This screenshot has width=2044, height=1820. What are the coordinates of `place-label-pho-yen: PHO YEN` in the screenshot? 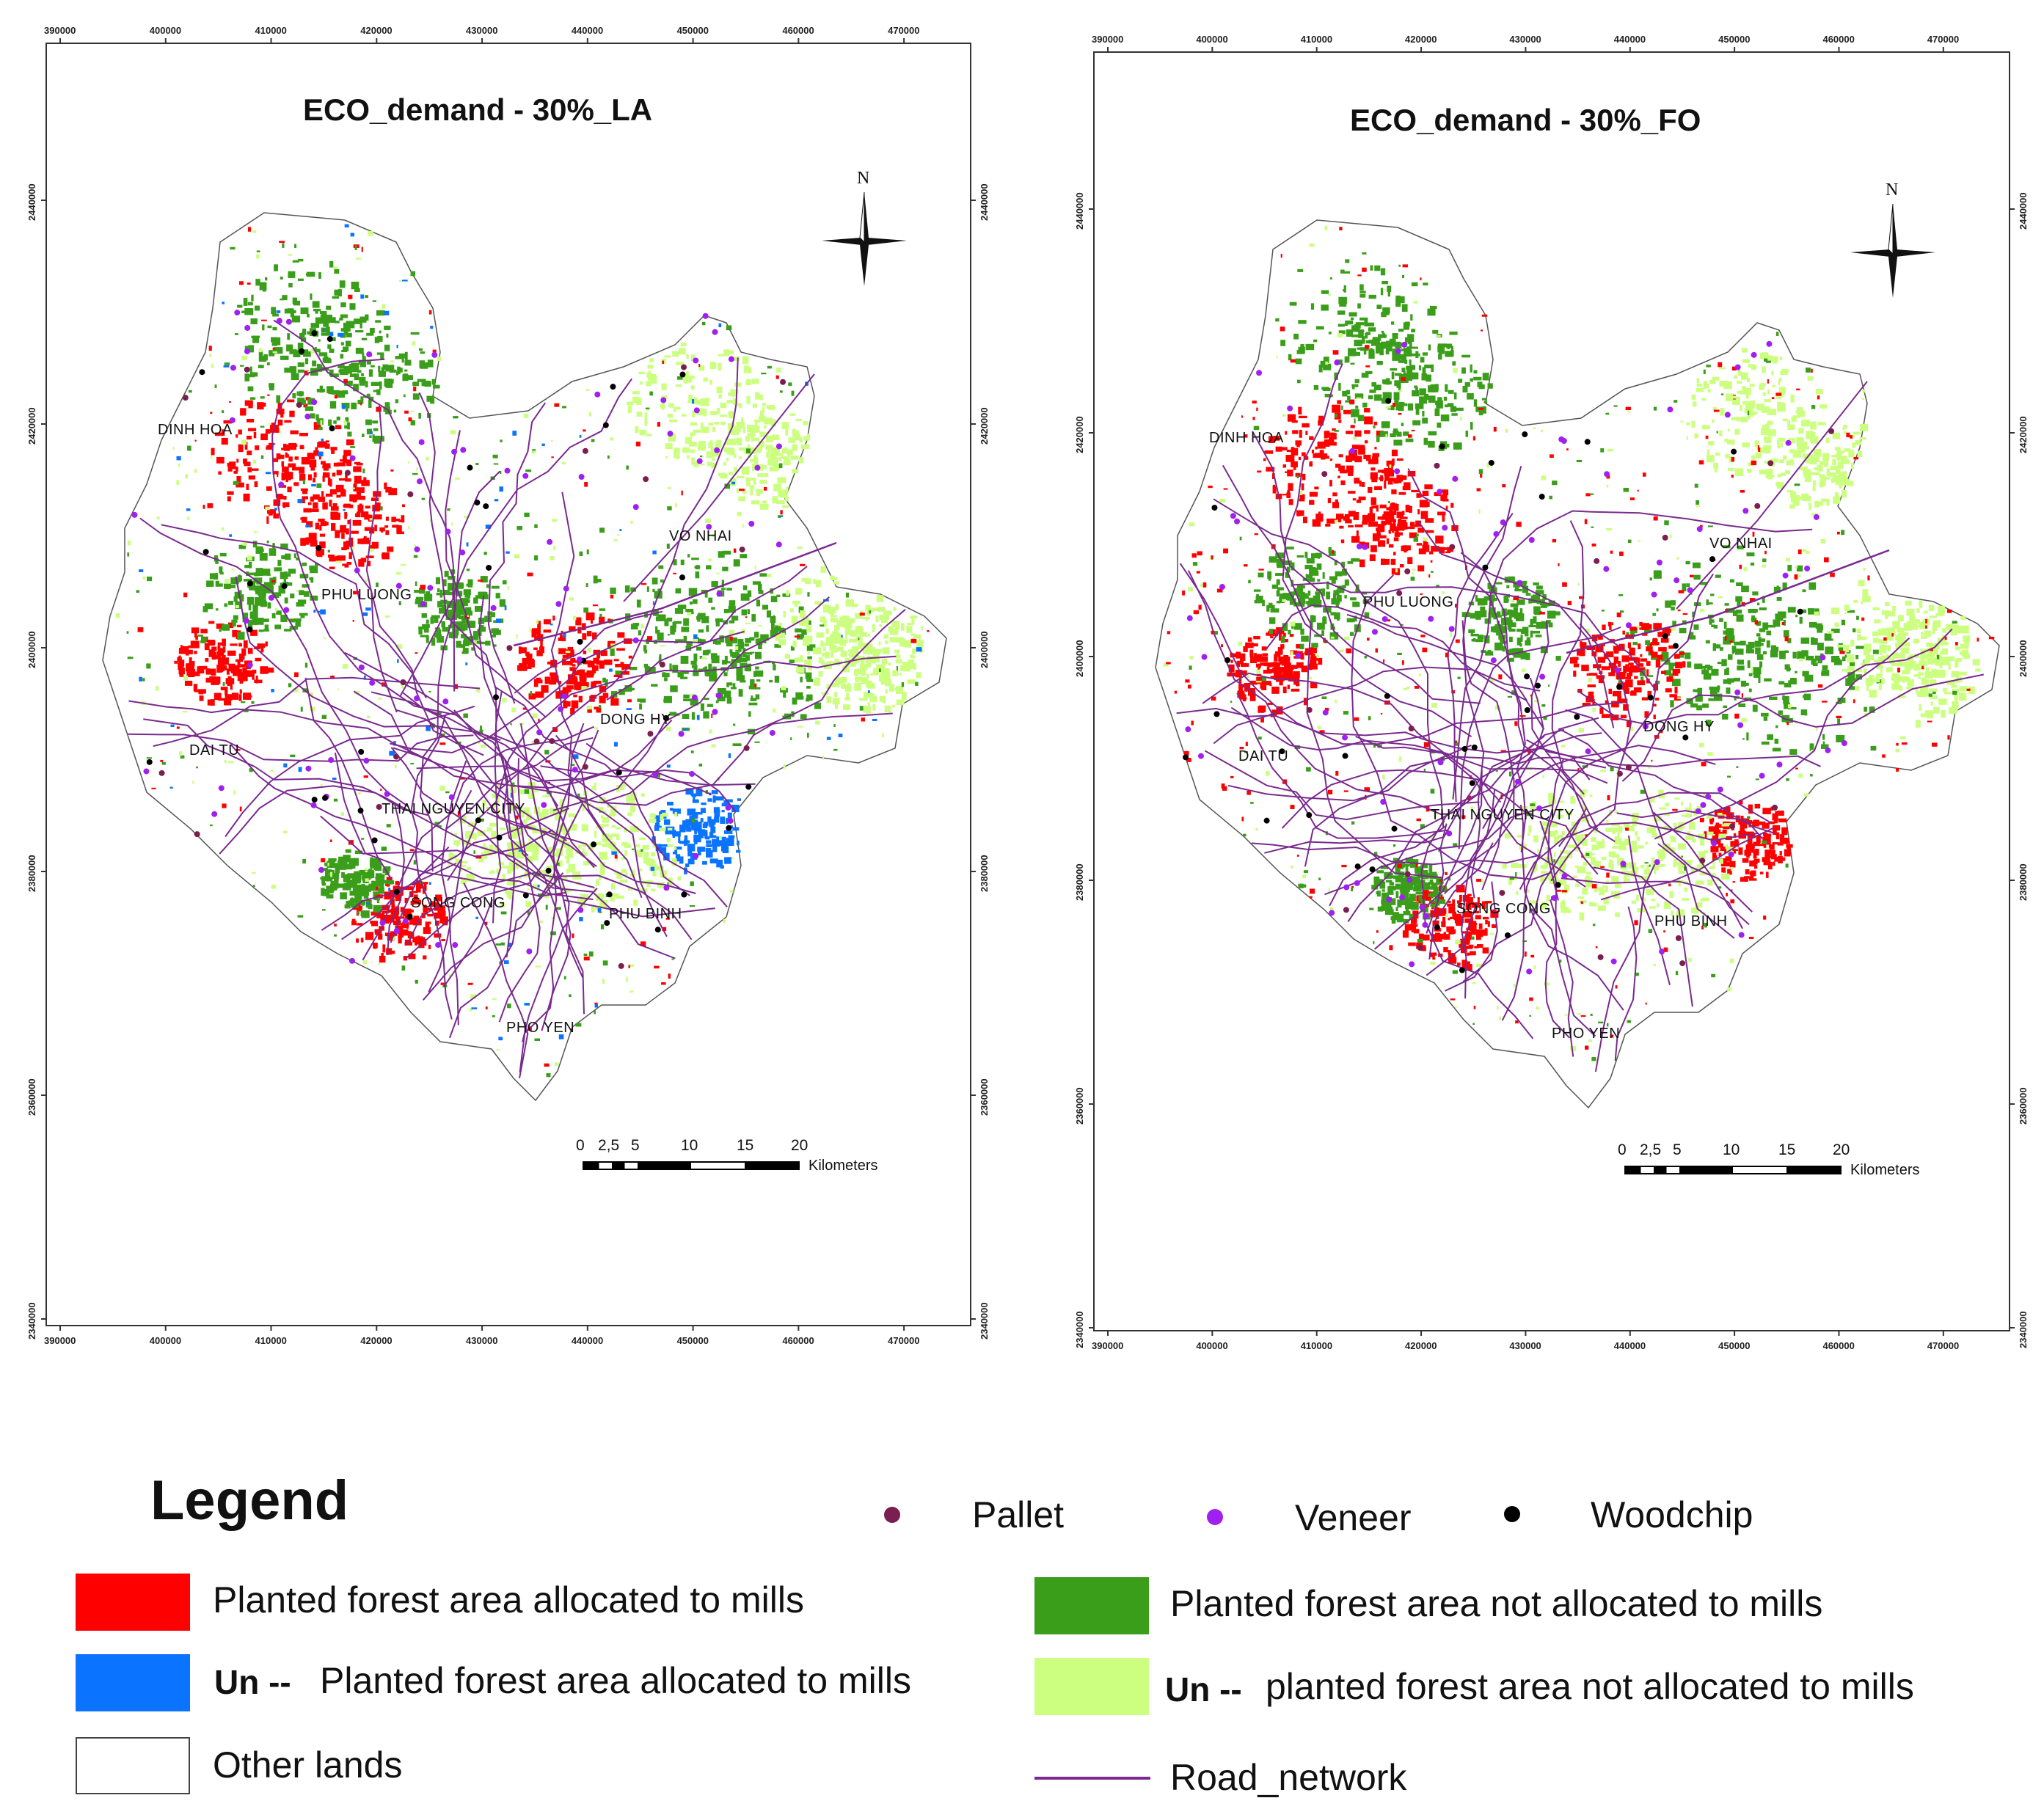 It's located at (1586, 1034).